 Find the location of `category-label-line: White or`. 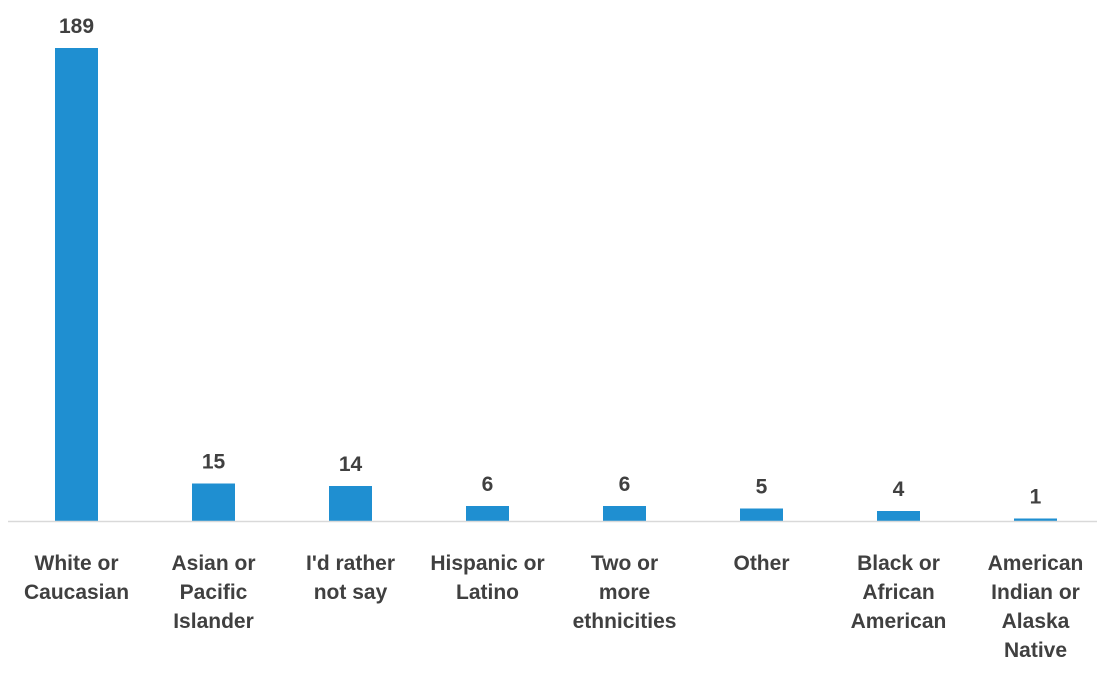

category-label-line: White or is located at coordinates (77, 563).